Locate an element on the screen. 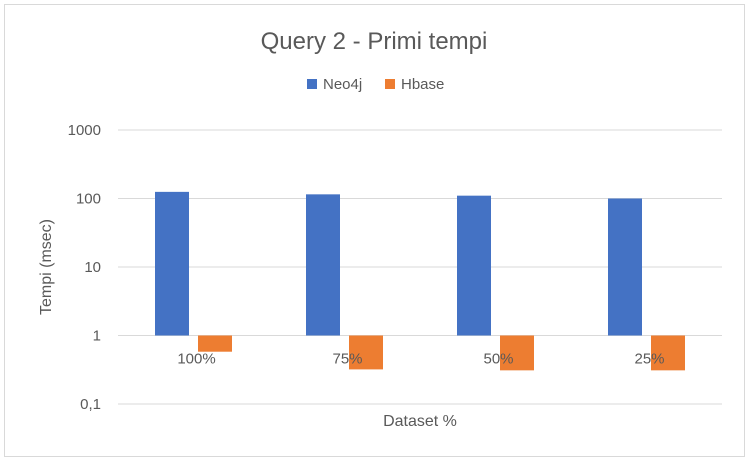 This screenshot has height=463, width=751. y-tick-label: 10 is located at coordinates (92, 267).